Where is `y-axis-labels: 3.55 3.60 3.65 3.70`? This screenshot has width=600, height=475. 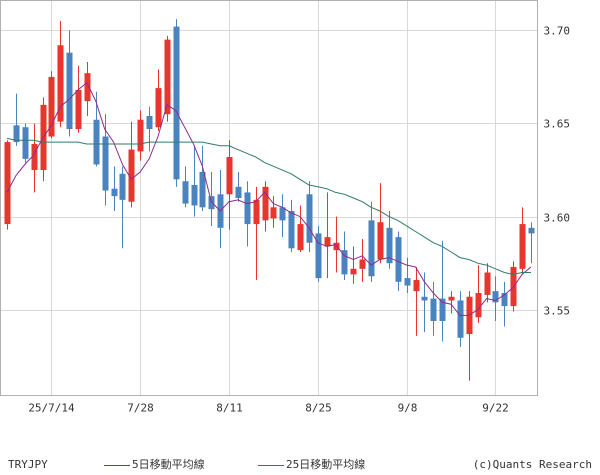 y-axis-labels: 3.55 3.60 3.65 3.70 is located at coordinates (557, 171).